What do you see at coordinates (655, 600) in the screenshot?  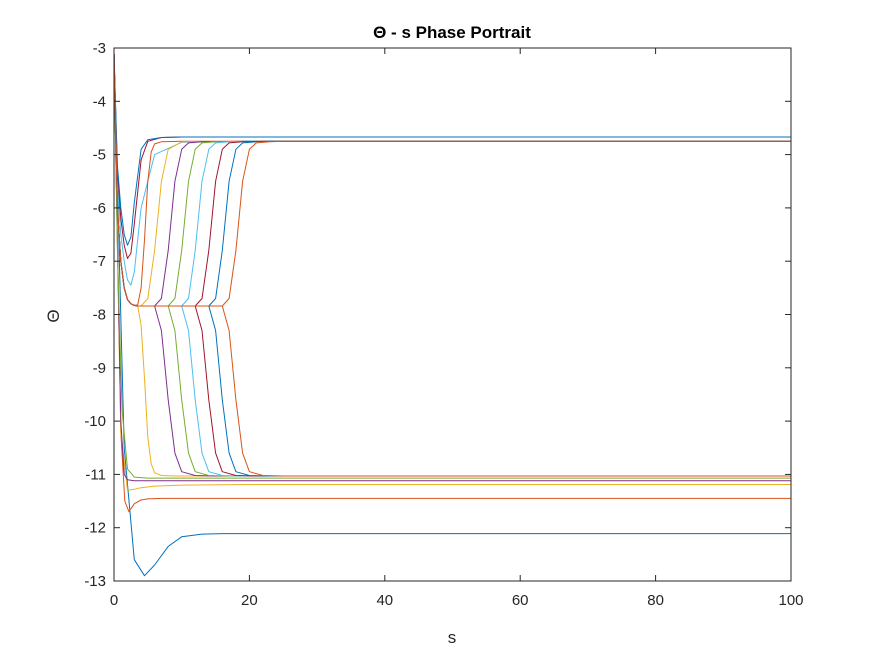 I see `x-tick-label: 80` at bounding box center [655, 600].